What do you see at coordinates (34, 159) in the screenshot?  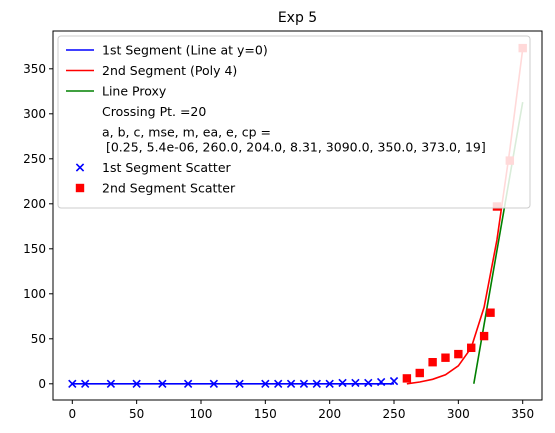 I see `y-tick-label-250: 250` at bounding box center [34, 159].